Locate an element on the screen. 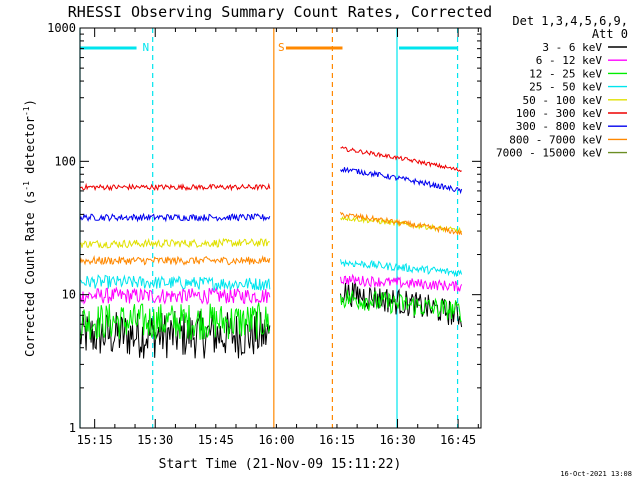 This screenshot has height=480, width=640. legend-label: 100 - 300 keV is located at coordinates (559, 113).